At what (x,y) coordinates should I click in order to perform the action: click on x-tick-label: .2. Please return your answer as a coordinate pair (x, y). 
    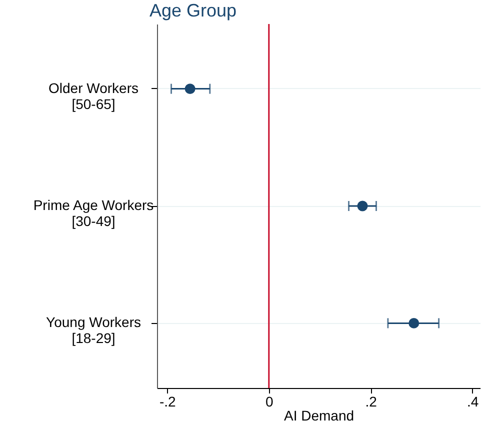
    Looking at the image, I should click on (371, 402).